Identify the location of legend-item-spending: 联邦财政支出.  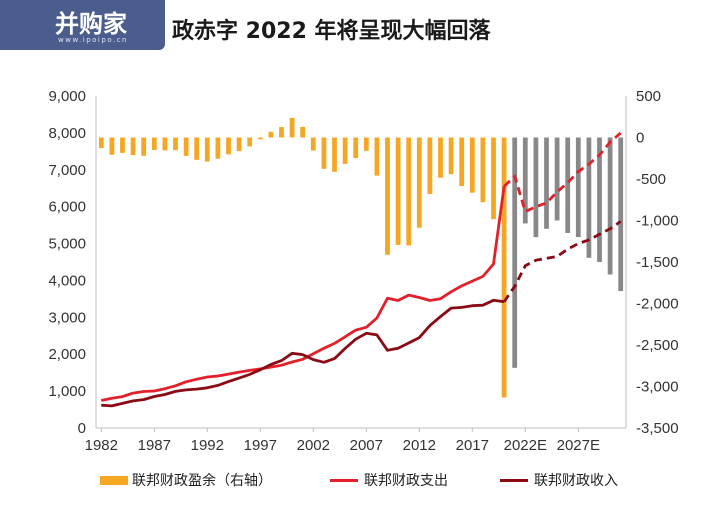
(389, 480).